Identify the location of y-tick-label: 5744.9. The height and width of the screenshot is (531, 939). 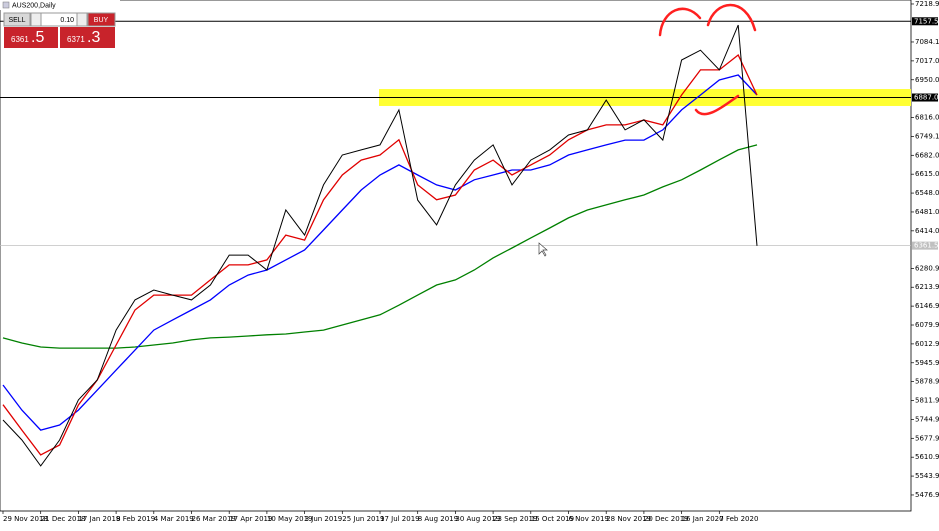
(927, 419).